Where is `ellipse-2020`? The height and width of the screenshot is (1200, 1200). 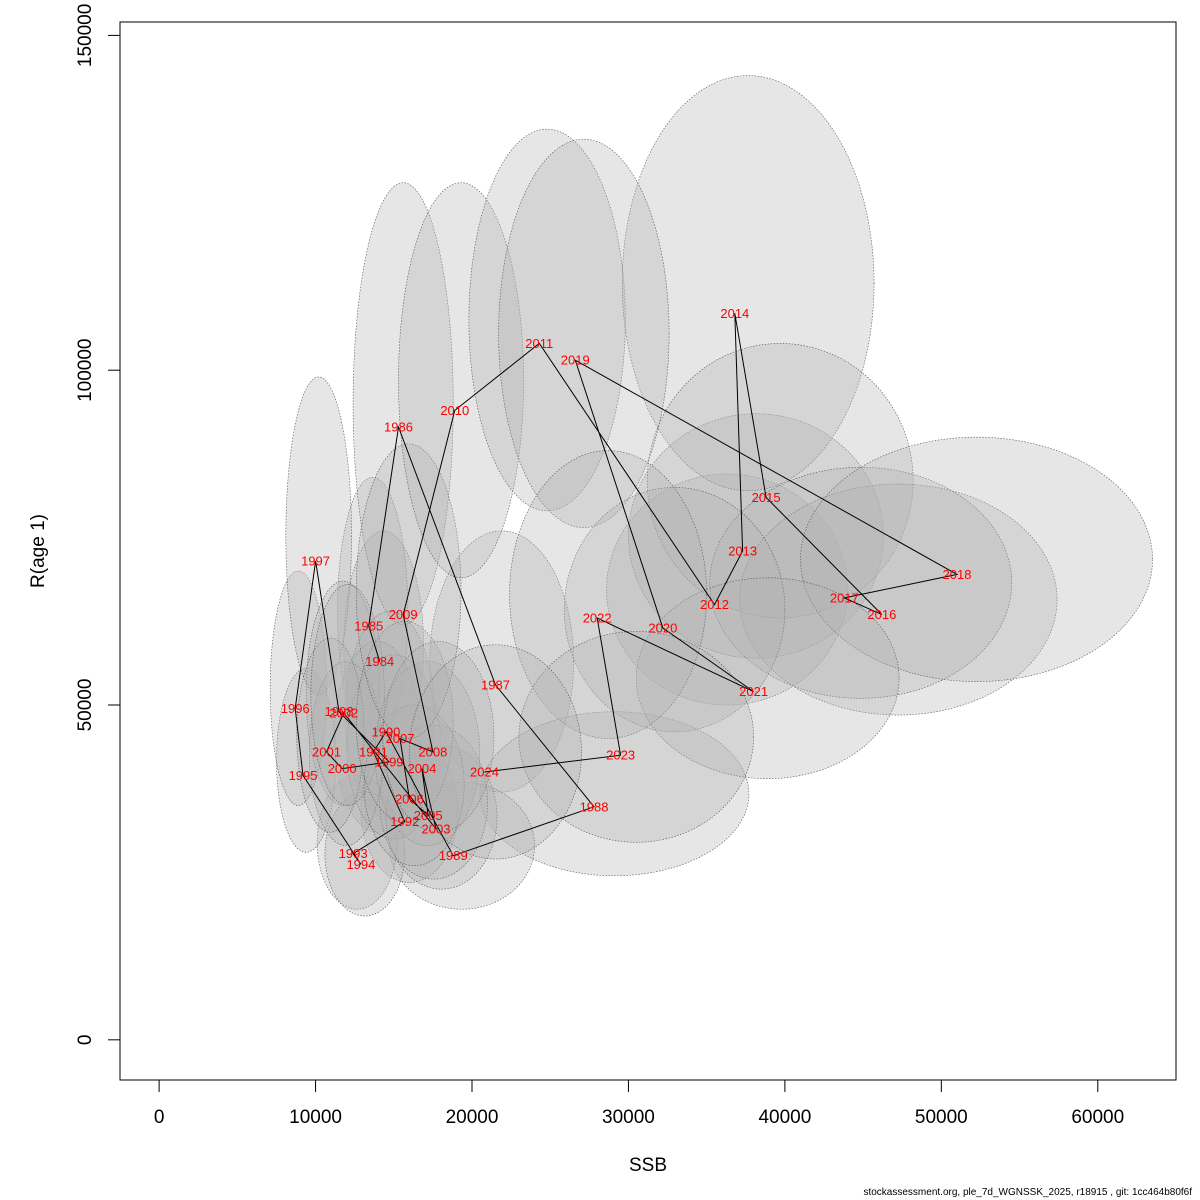
ellipse-2020 is located at coordinates (675, 610).